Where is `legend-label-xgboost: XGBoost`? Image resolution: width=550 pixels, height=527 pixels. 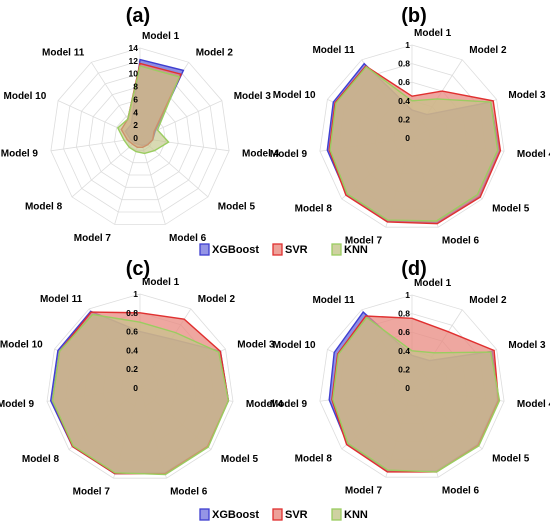 legend-label-xgboost: XGBoost is located at coordinates (235, 250).